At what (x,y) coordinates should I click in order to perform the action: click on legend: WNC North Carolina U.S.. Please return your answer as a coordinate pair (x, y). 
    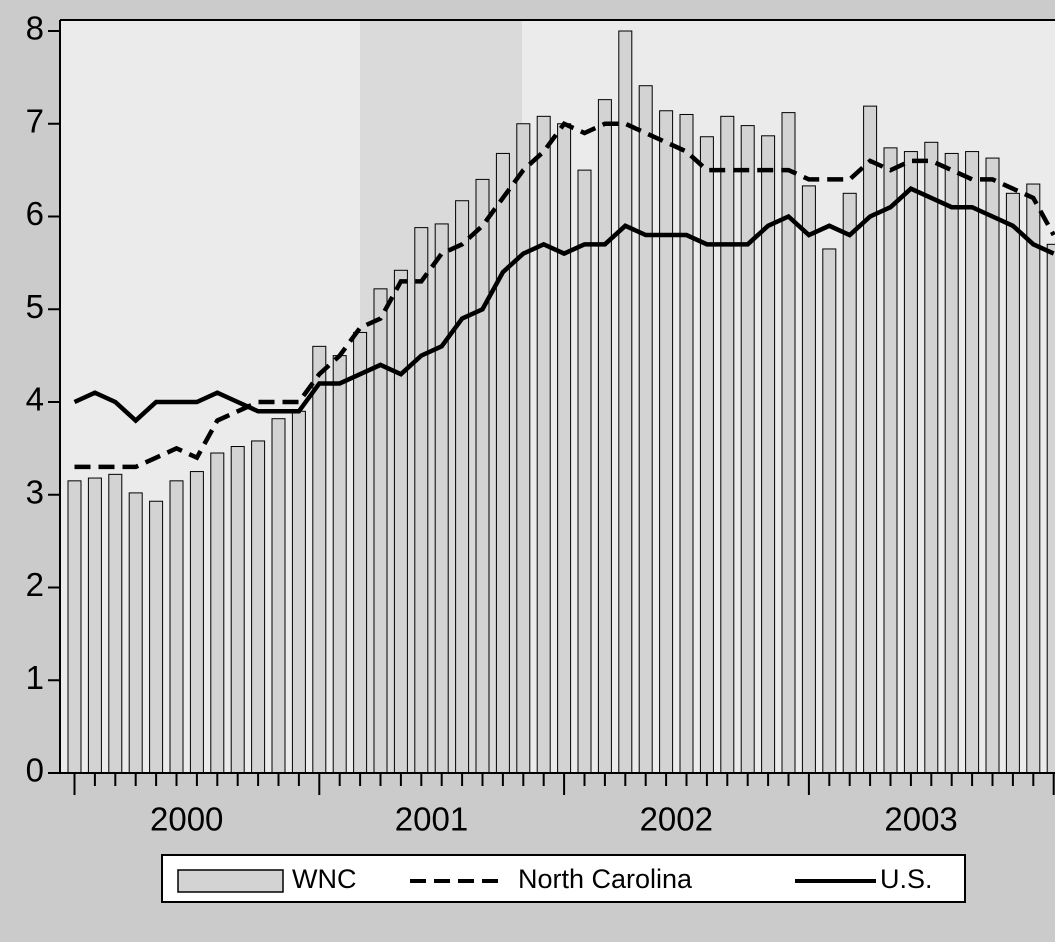
    Looking at the image, I should click on (563, 878).